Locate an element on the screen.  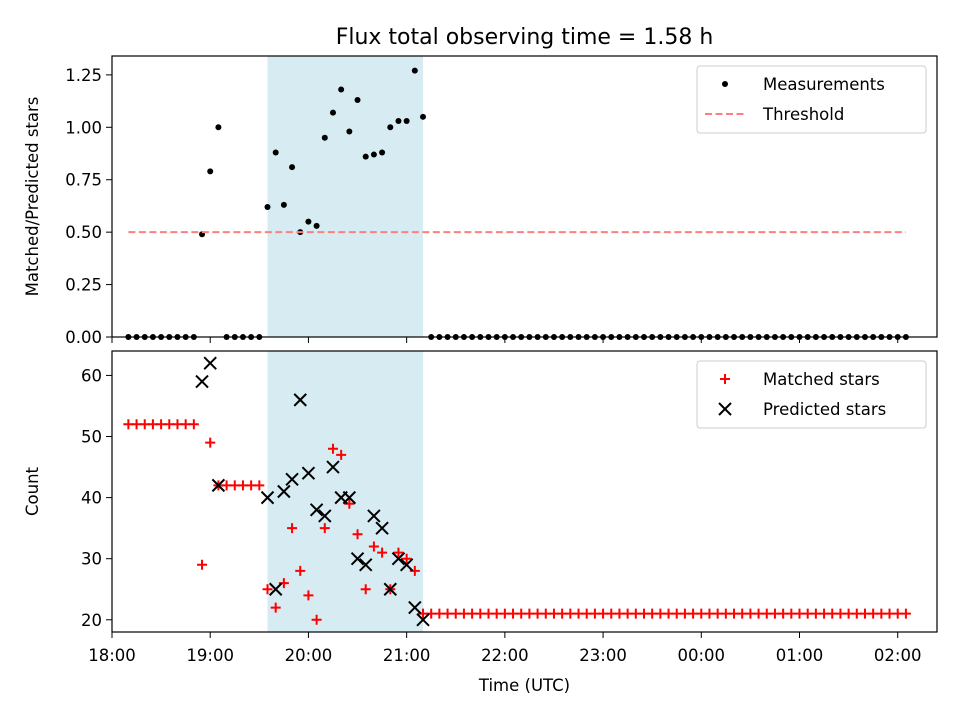
legend: Measurements Threshold is located at coordinates (811, 99).